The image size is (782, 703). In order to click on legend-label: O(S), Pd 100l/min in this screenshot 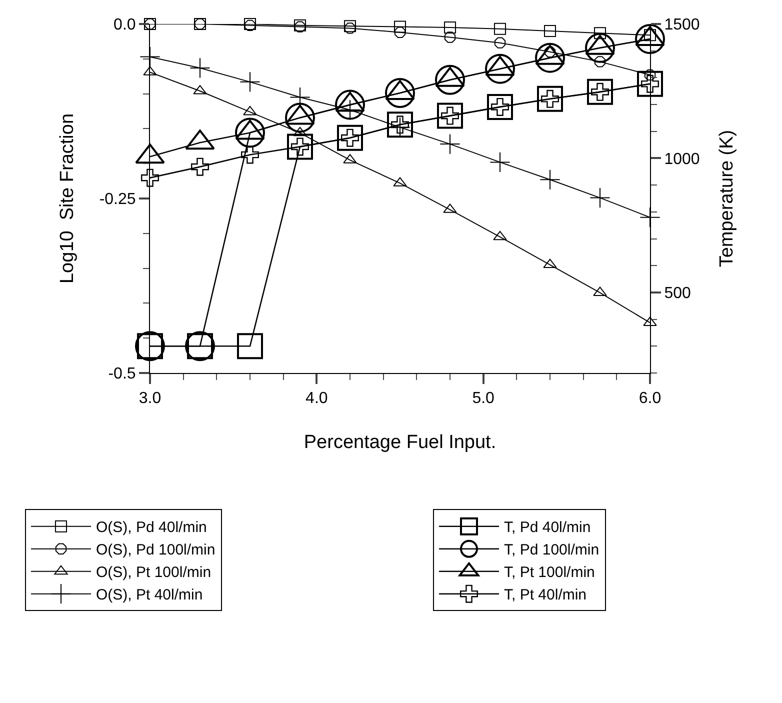, I will do `click(156, 550)`.